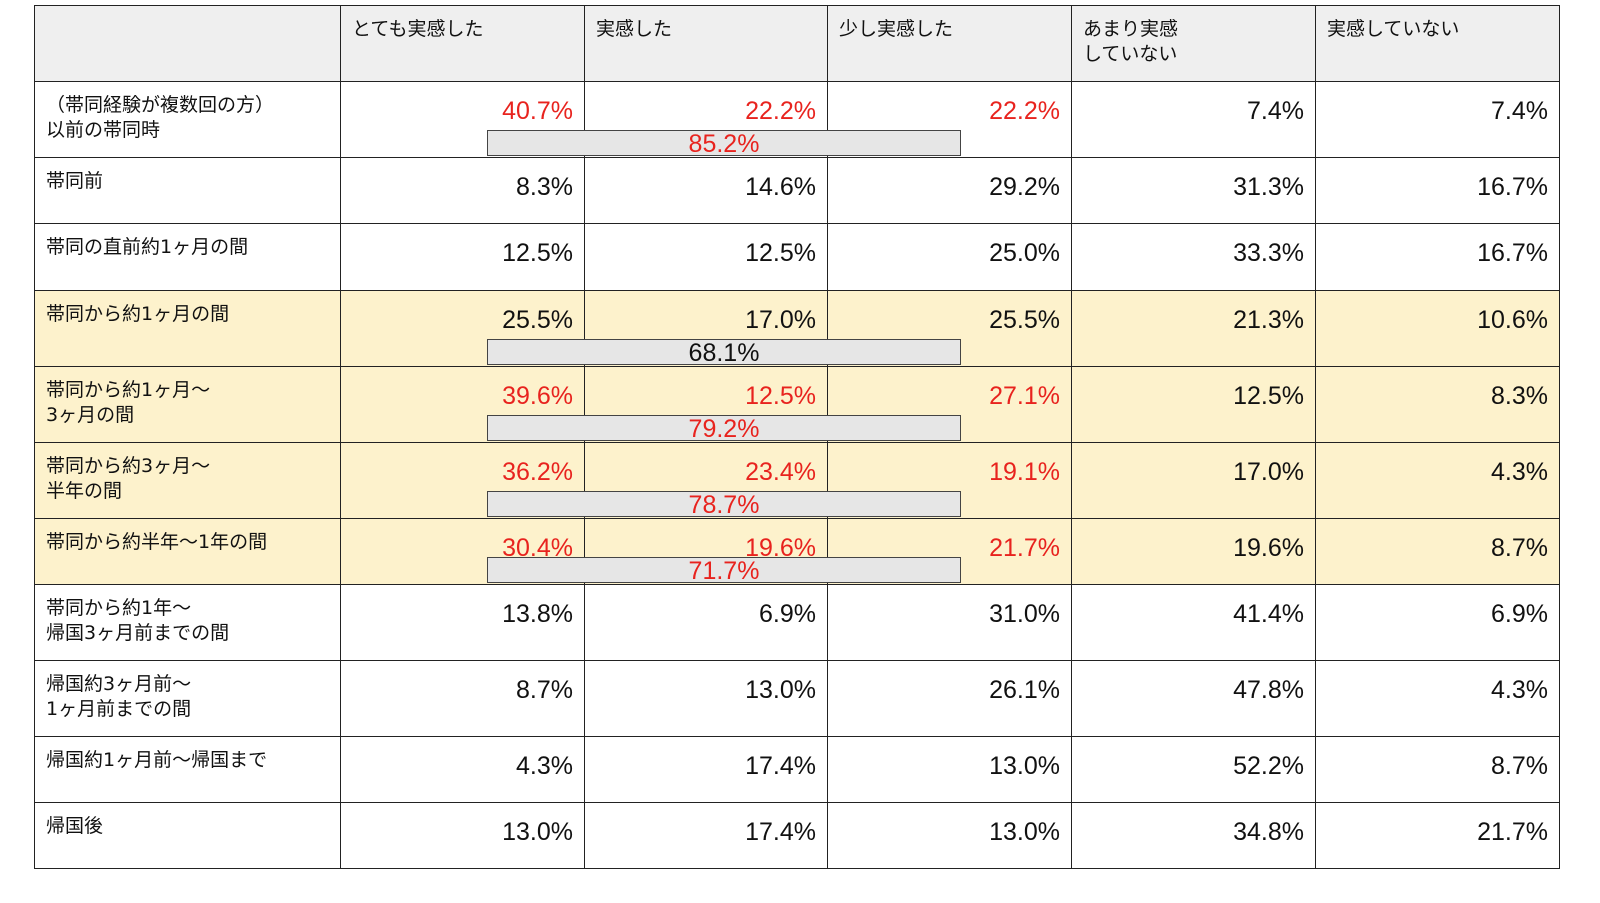 The width and height of the screenshot is (1600, 903). What do you see at coordinates (949, 622) in the screenshot?
I see `cell-value: 31.0%` at bounding box center [949, 622].